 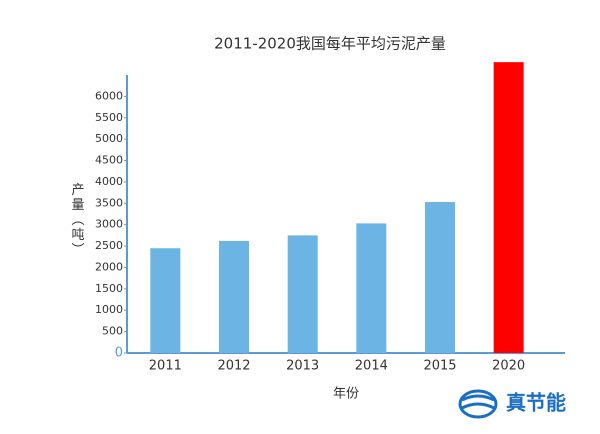 I want to click on y-axis-label: 产量（吨）, so click(x=77, y=220).